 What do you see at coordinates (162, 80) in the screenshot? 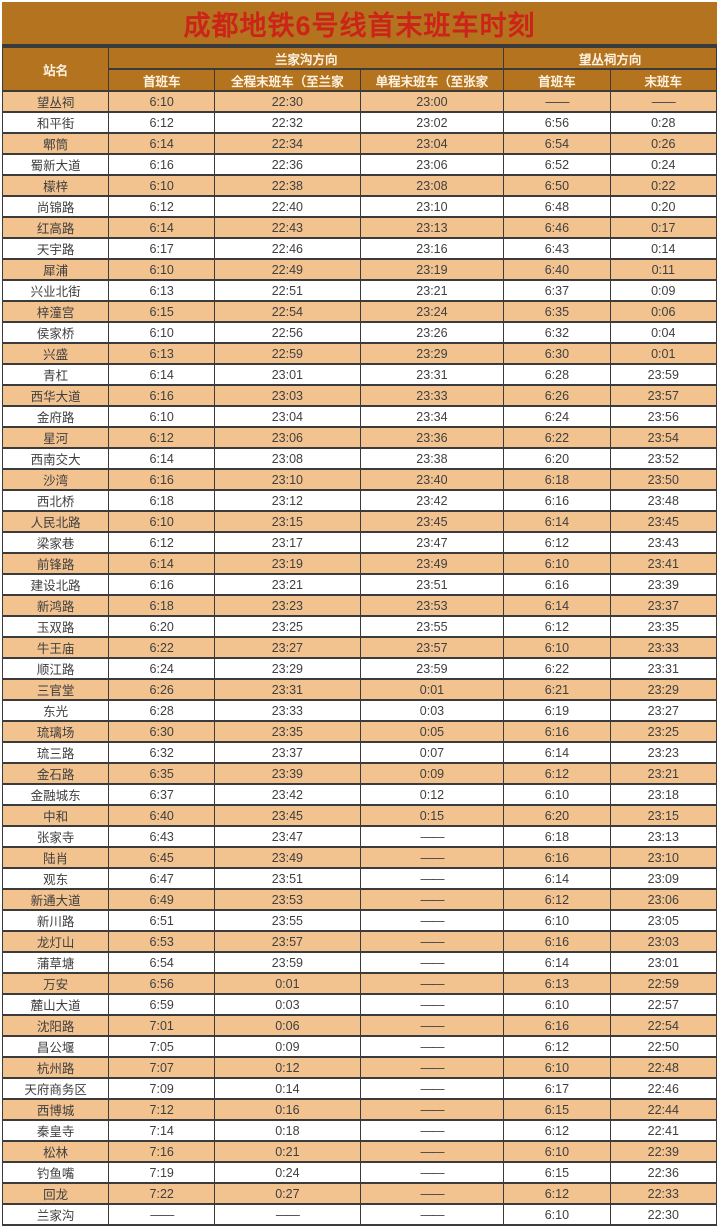
I see `lanjiagou-first-train-header: 首班车` at bounding box center [162, 80].